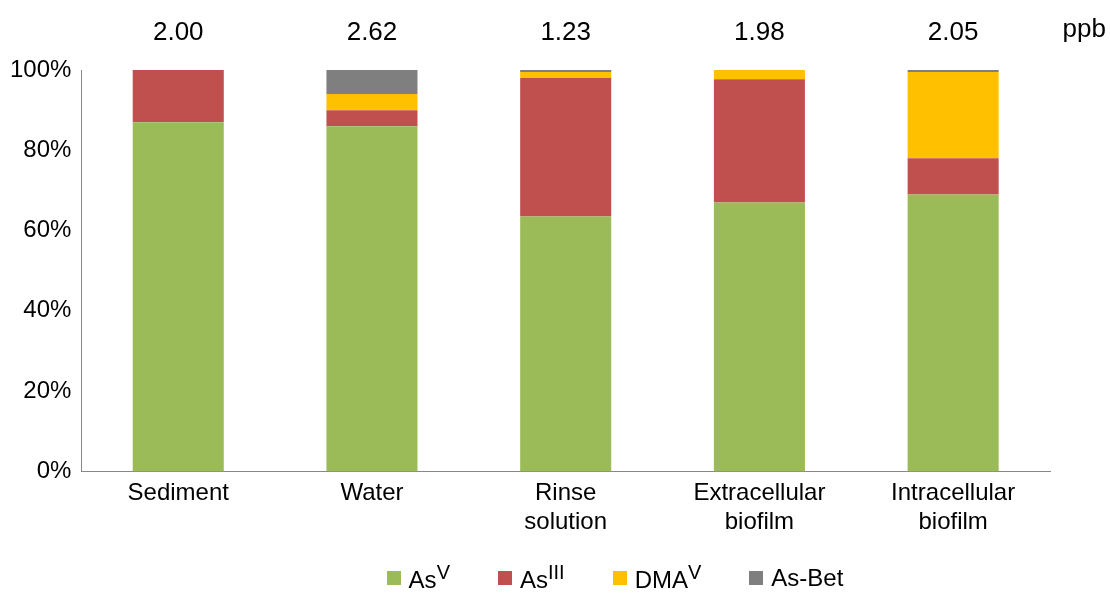  Describe the element at coordinates (759, 31) in the screenshot. I see `text: 1.98` at that location.